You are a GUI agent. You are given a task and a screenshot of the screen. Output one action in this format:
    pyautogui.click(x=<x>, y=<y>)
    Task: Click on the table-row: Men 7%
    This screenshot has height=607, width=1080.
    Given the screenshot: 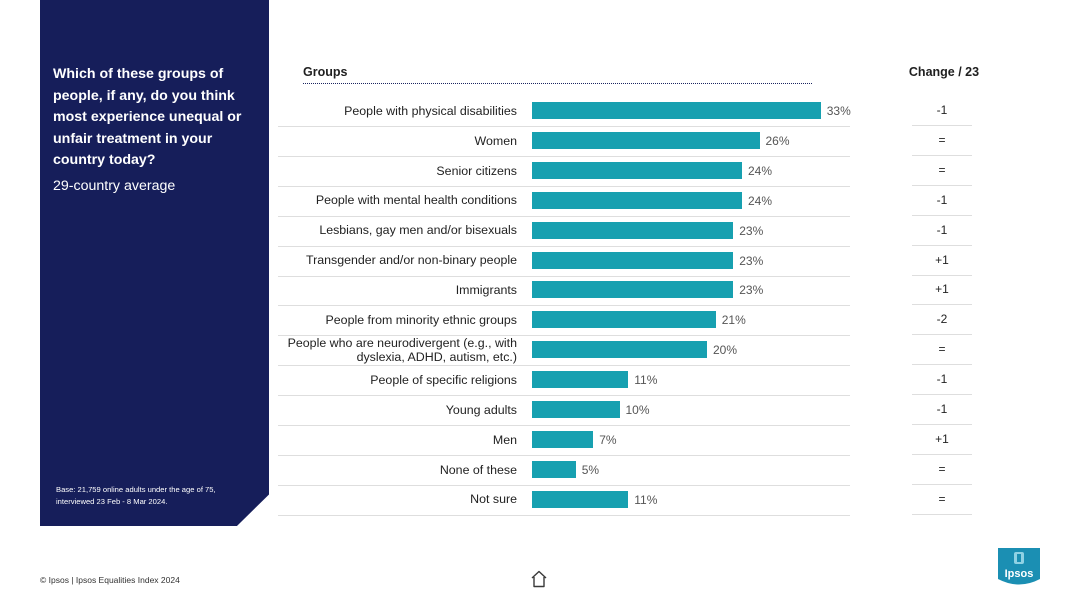 What is the action you would take?
    pyautogui.click(x=564, y=440)
    